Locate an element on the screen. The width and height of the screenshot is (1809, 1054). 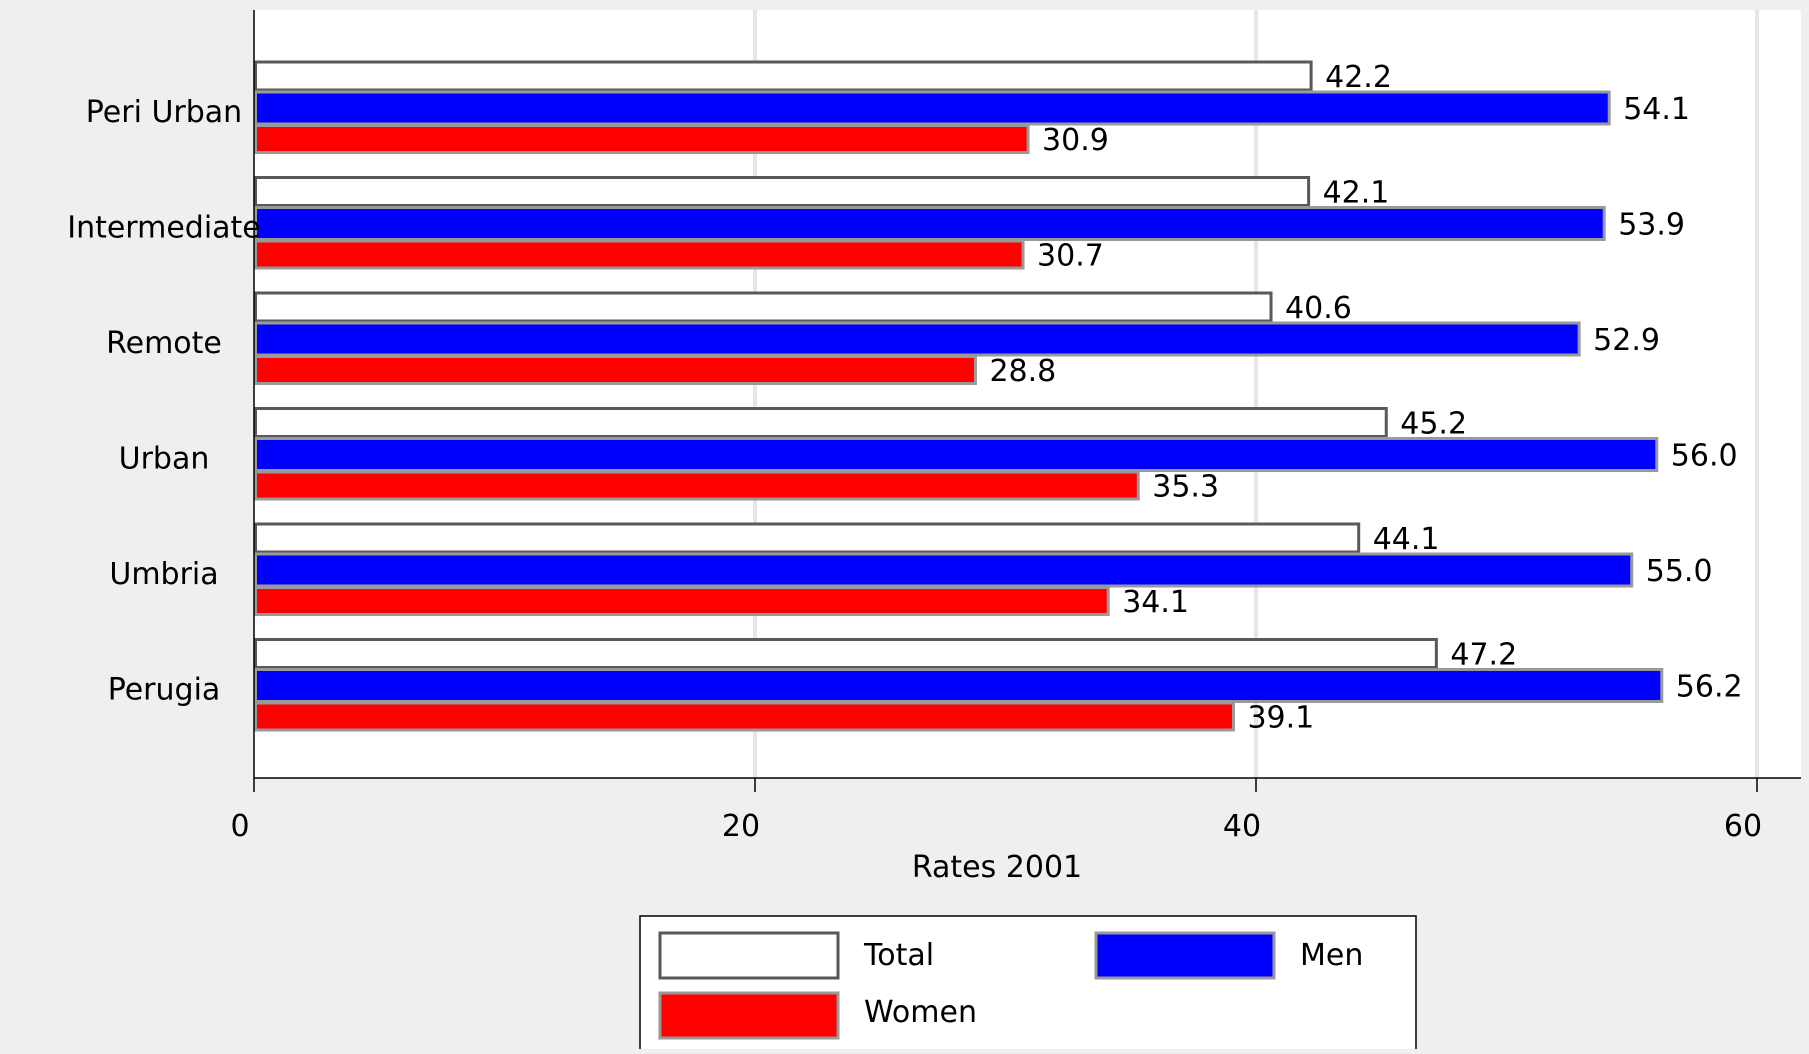
data-label-remote-total: 40.6 is located at coordinates (1318, 308).